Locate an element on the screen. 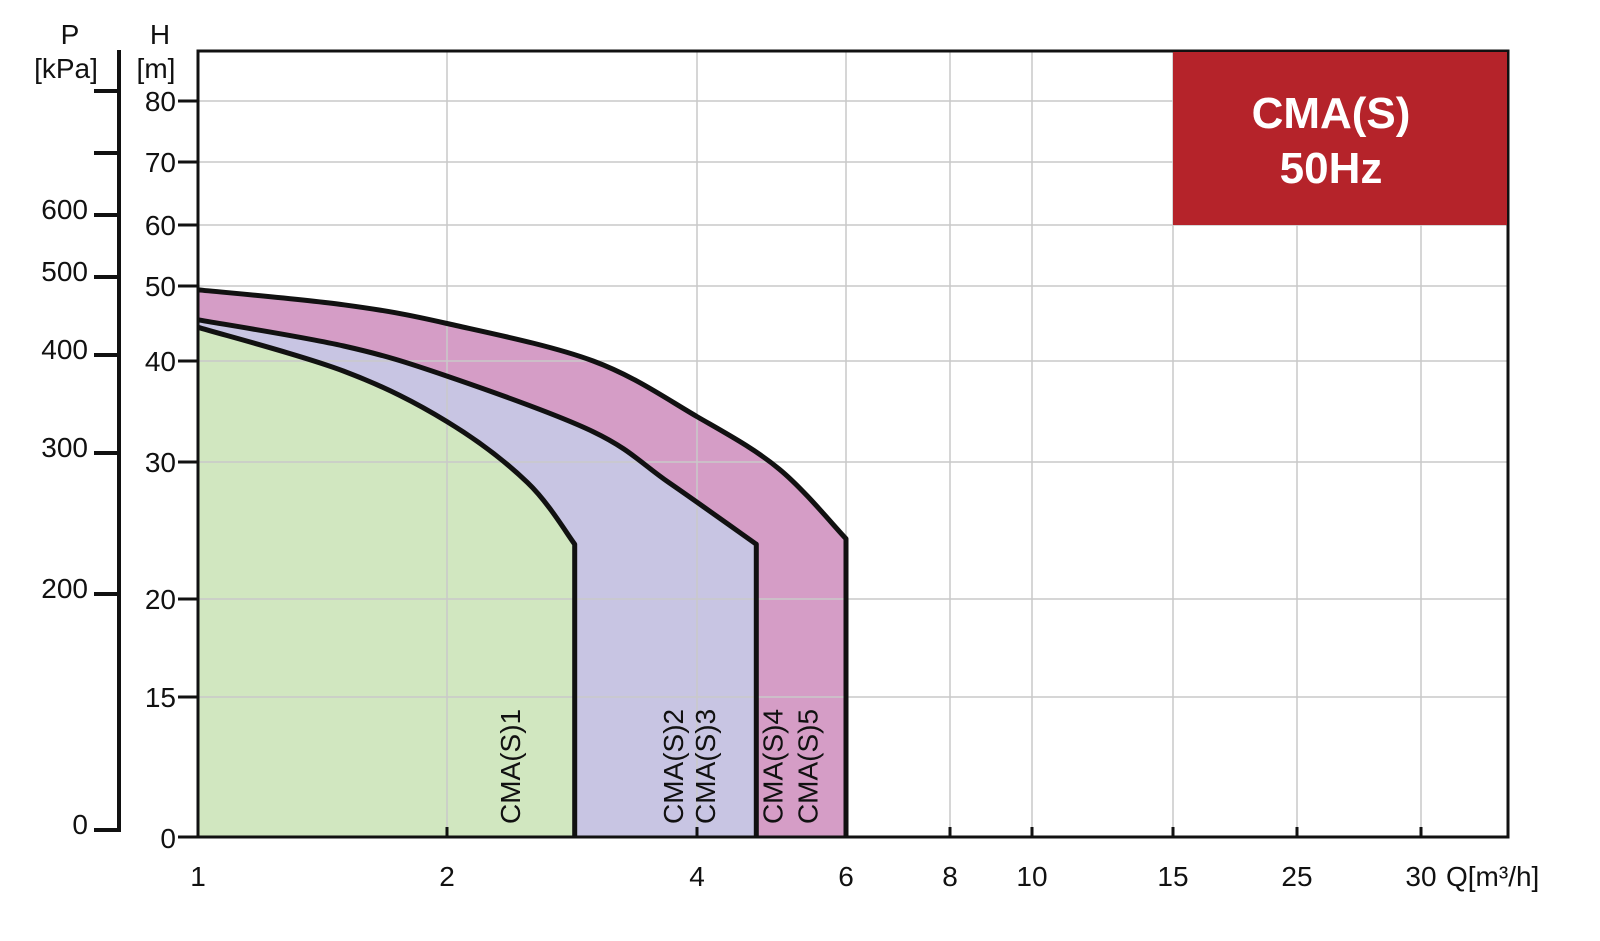 This screenshot has width=1600, height=941. h-tick-label: 0 is located at coordinates (168, 838).